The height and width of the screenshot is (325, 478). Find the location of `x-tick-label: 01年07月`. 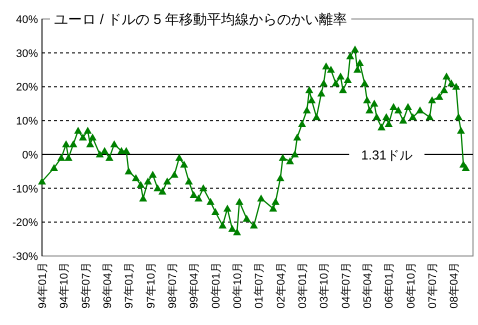

x-tick-label: 01年07月 is located at coordinates (260, 285).